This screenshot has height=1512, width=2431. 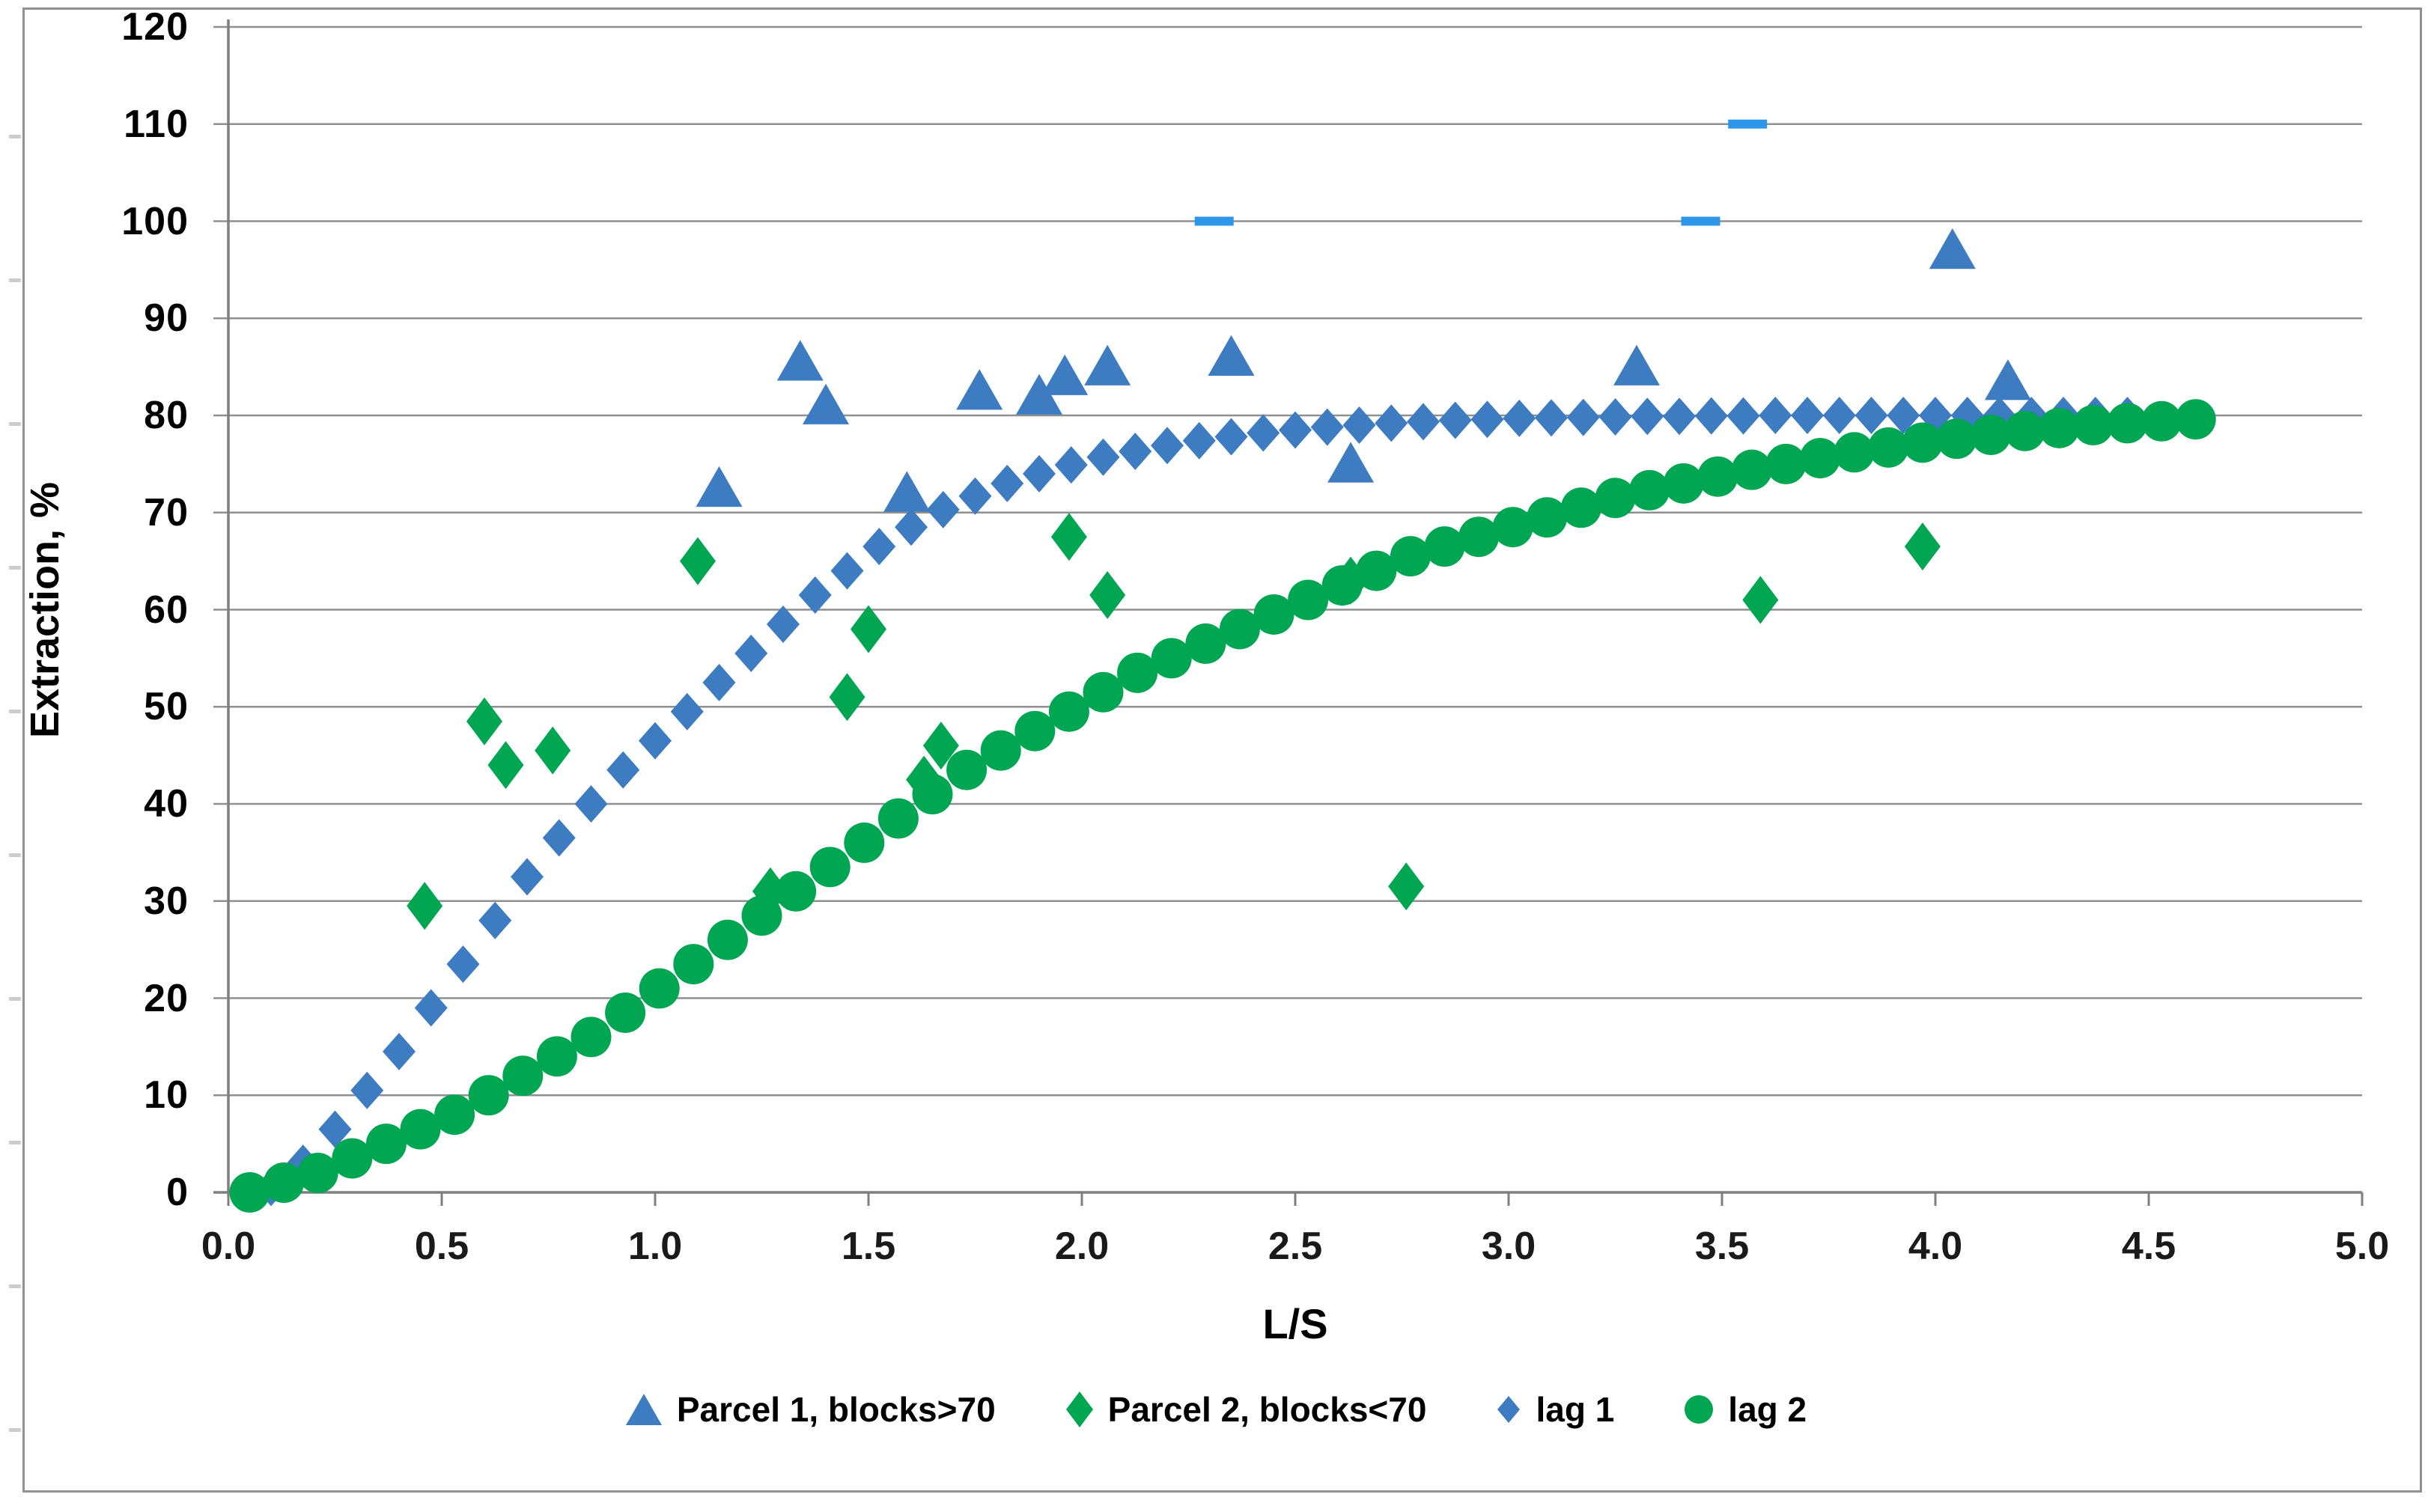 I want to click on y-tick-label-10: 10, so click(x=166, y=1095).